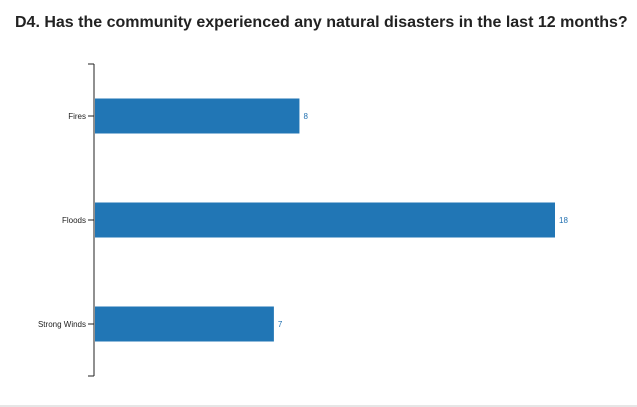 Image resolution: width=637 pixels, height=407 pixels. I want to click on y-tick-label-fires: Fires, so click(77, 116).